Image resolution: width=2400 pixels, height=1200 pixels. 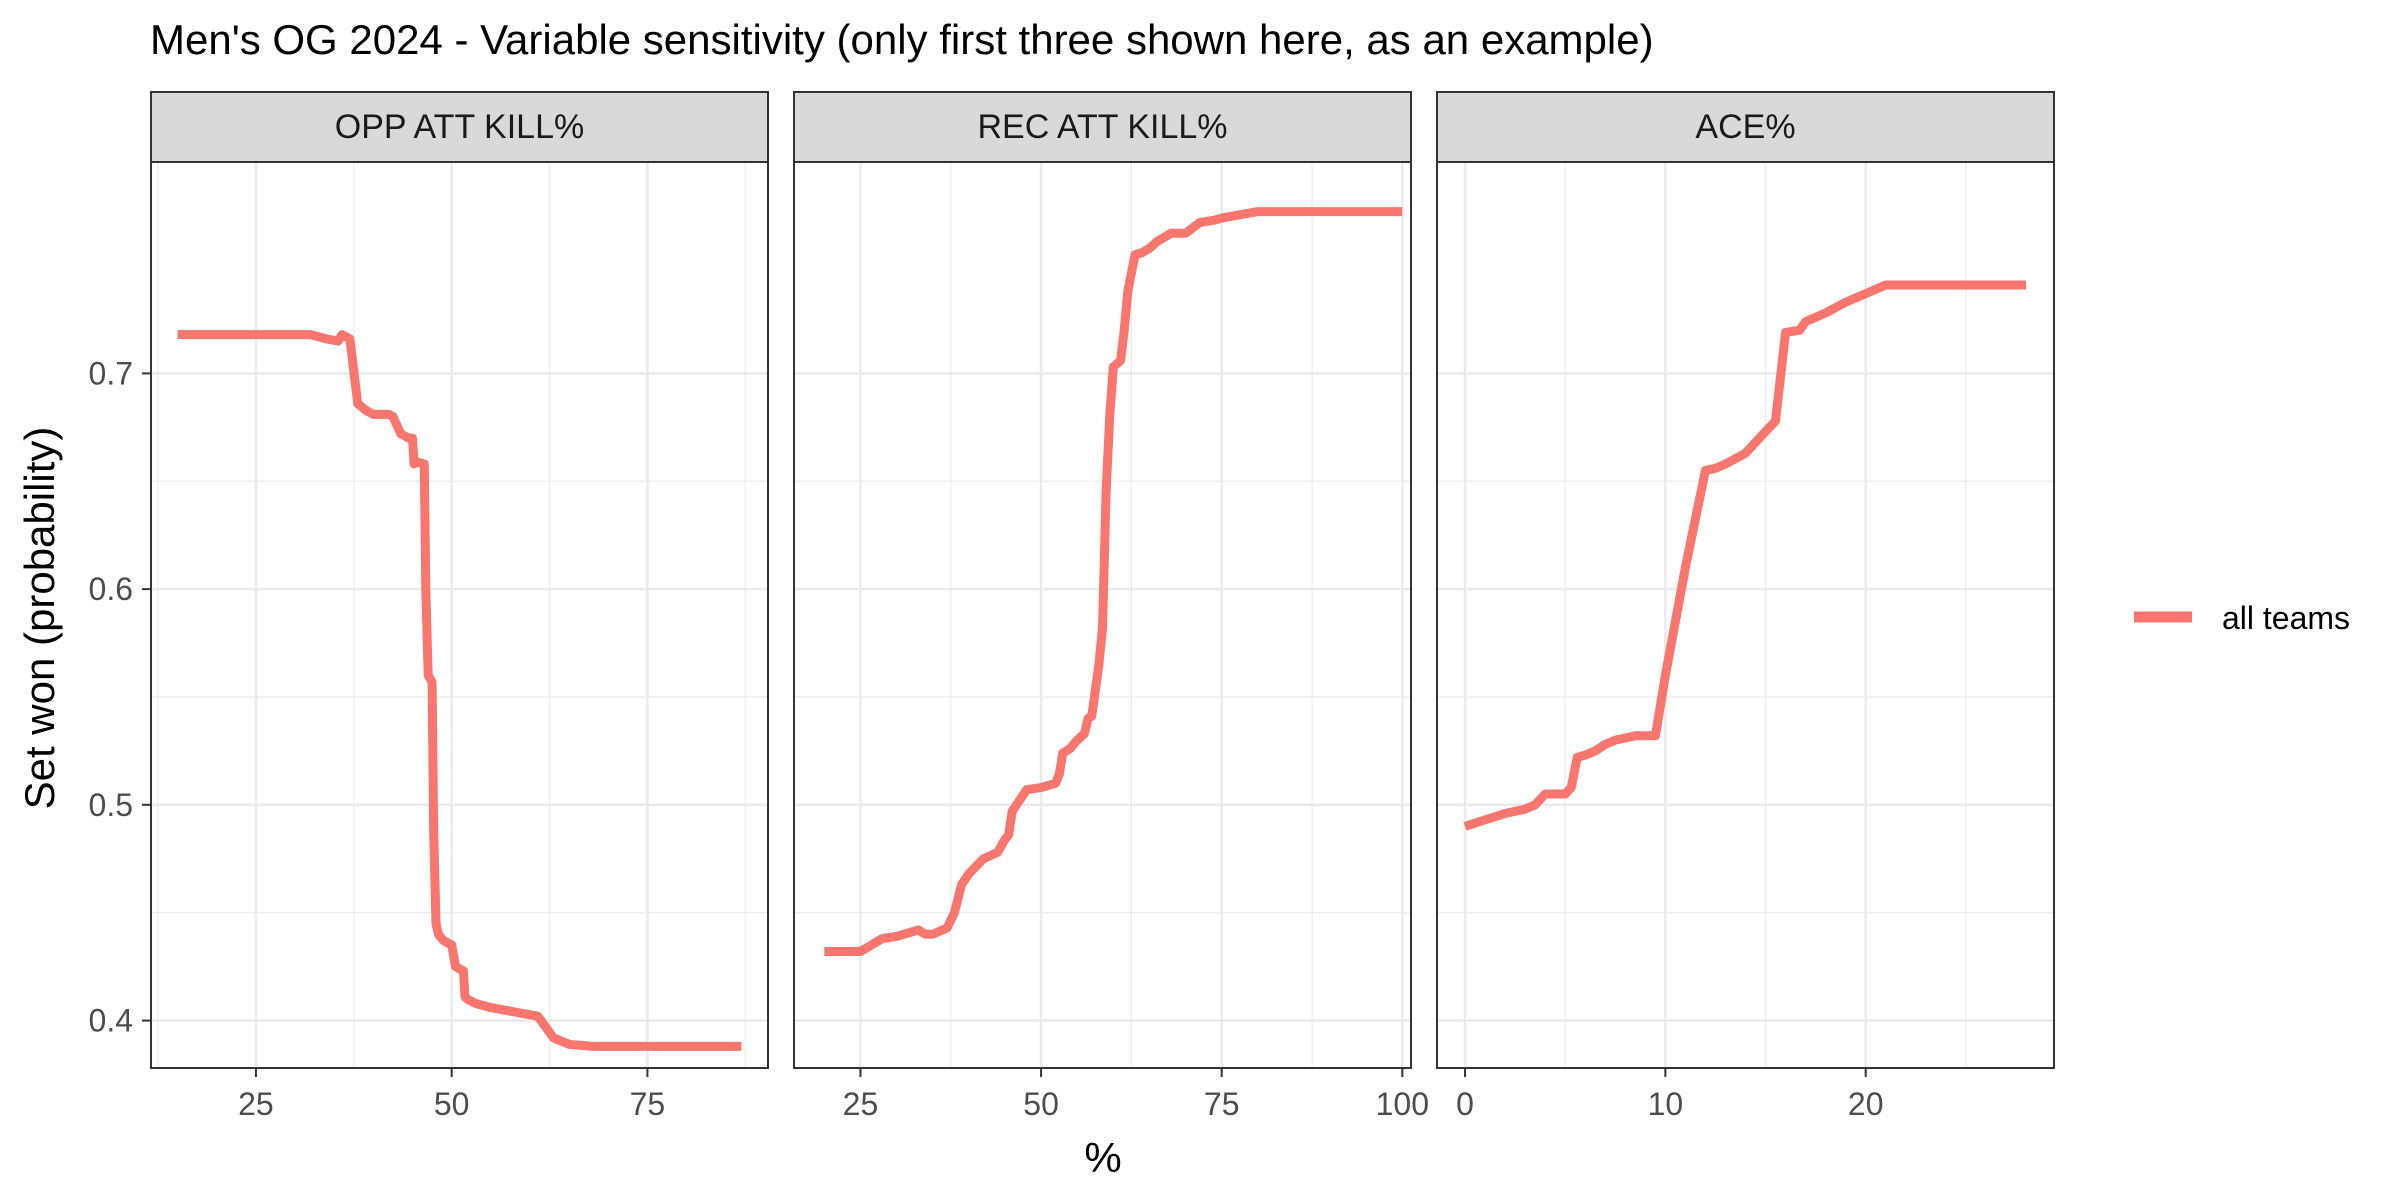 What do you see at coordinates (1102, 1157) in the screenshot?
I see `x-axis-title: %` at bounding box center [1102, 1157].